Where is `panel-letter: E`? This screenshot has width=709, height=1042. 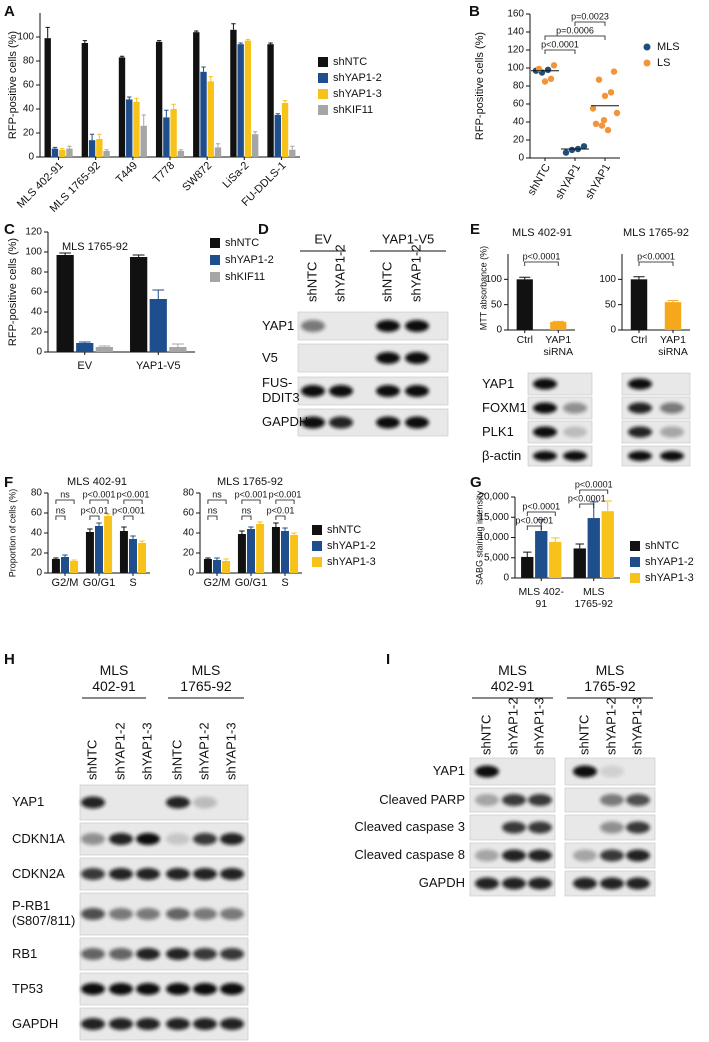 panel-letter: E is located at coordinates (475, 229).